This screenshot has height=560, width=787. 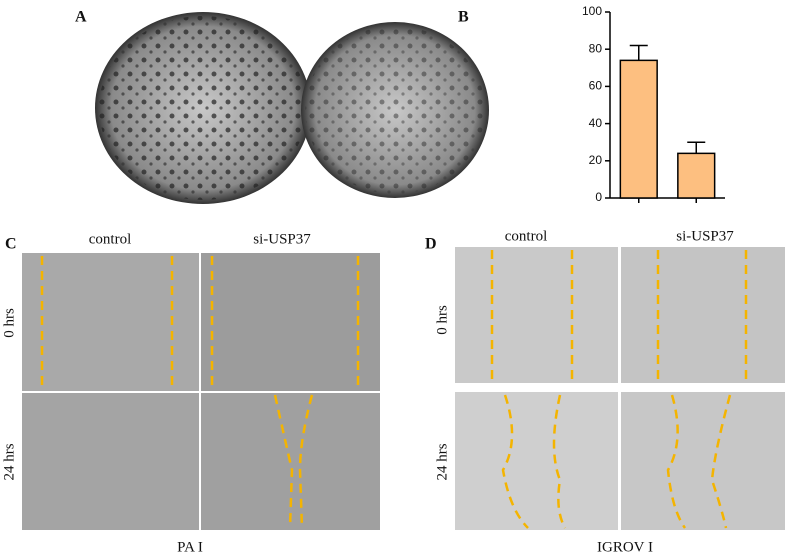 What do you see at coordinates (596, 160) in the screenshot?
I see `y-tick-label: 20` at bounding box center [596, 160].